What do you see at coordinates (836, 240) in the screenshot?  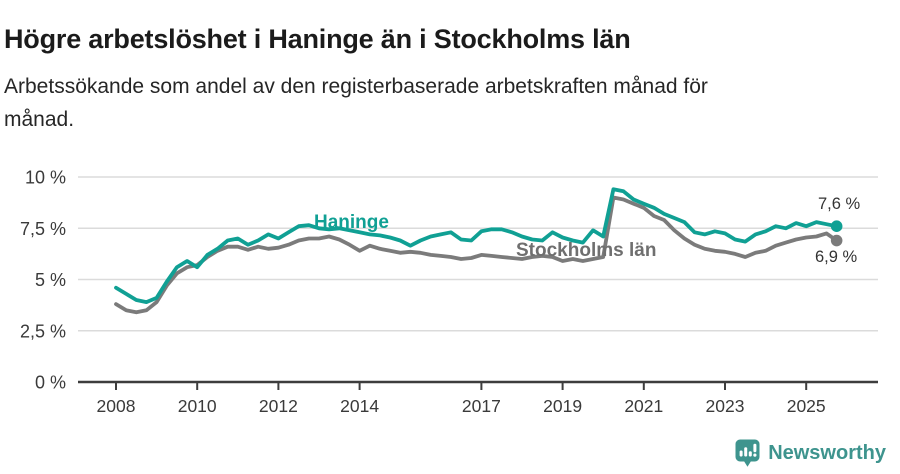 I see `series-end-dot-stockholms-l-n` at bounding box center [836, 240].